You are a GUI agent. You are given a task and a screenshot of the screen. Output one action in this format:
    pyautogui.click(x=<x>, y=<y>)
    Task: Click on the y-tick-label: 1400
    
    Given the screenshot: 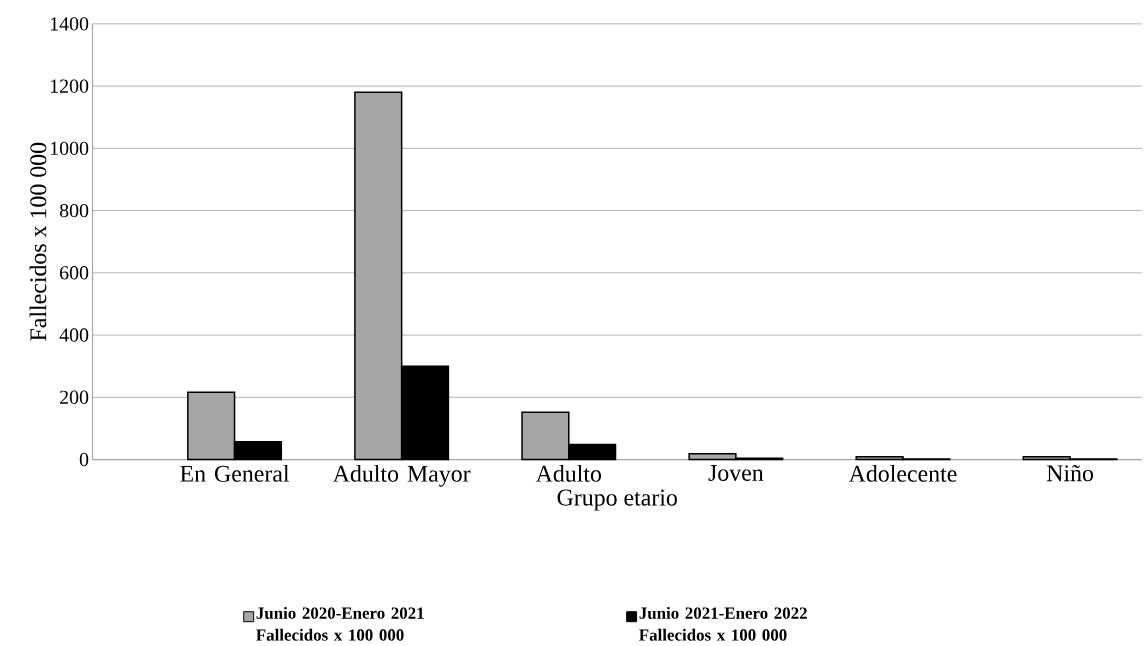 What is the action you would take?
    pyautogui.click(x=69, y=24)
    